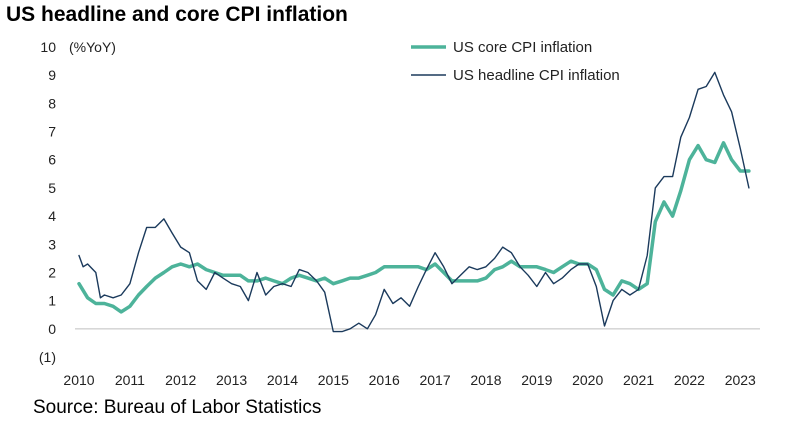  What do you see at coordinates (689, 380) in the screenshot?
I see `x-tick-label: 2022` at bounding box center [689, 380].